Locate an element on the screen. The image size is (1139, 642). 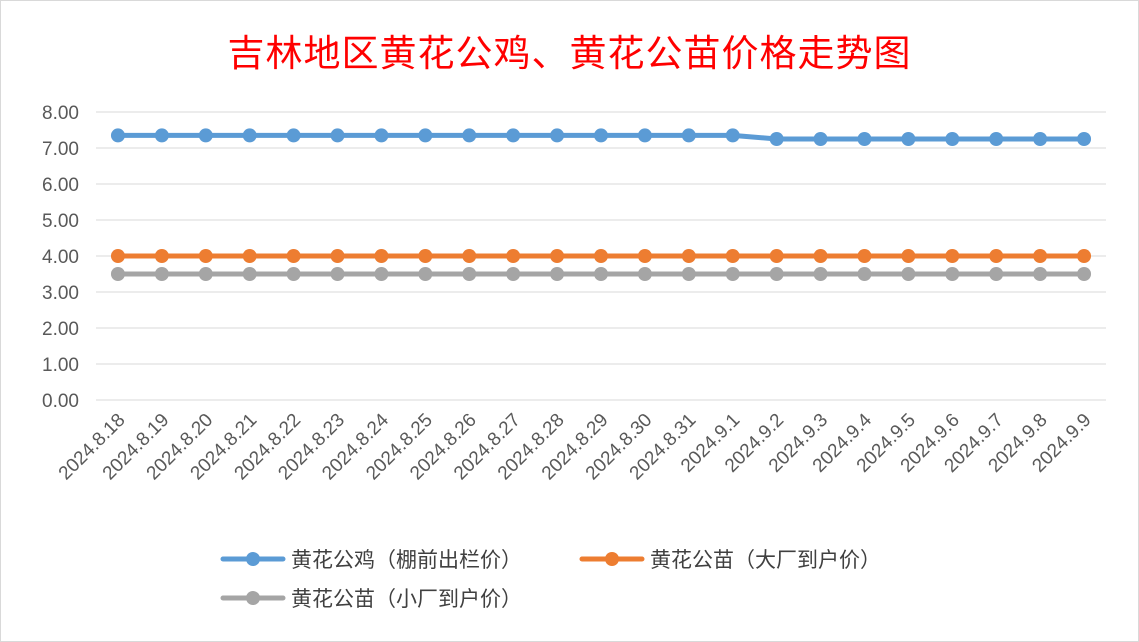
y-tick-label: 8.00 is located at coordinates (60, 113).